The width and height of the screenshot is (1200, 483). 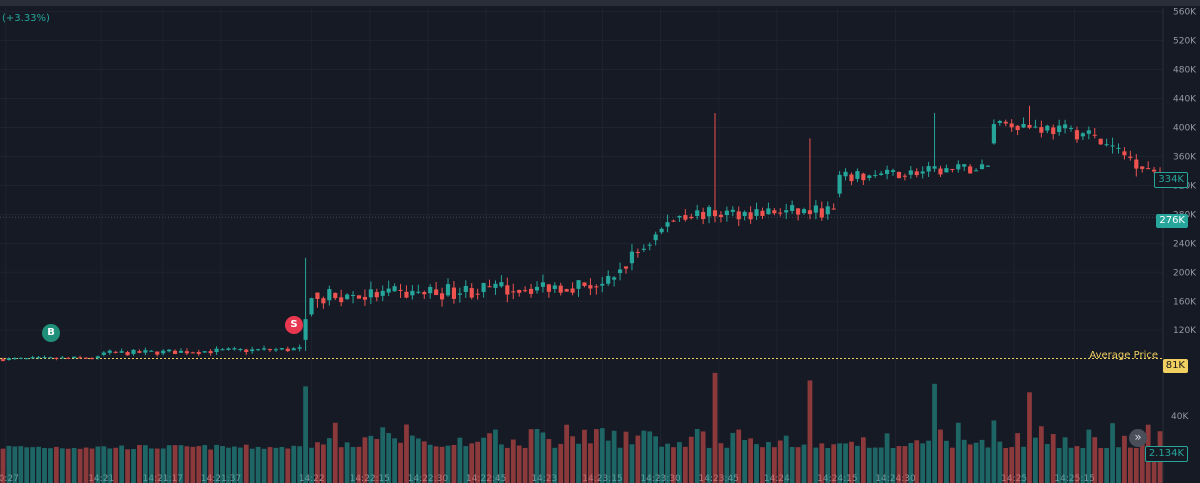 I want to click on price-tick-label: 240K, so click(x=1185, y=244).